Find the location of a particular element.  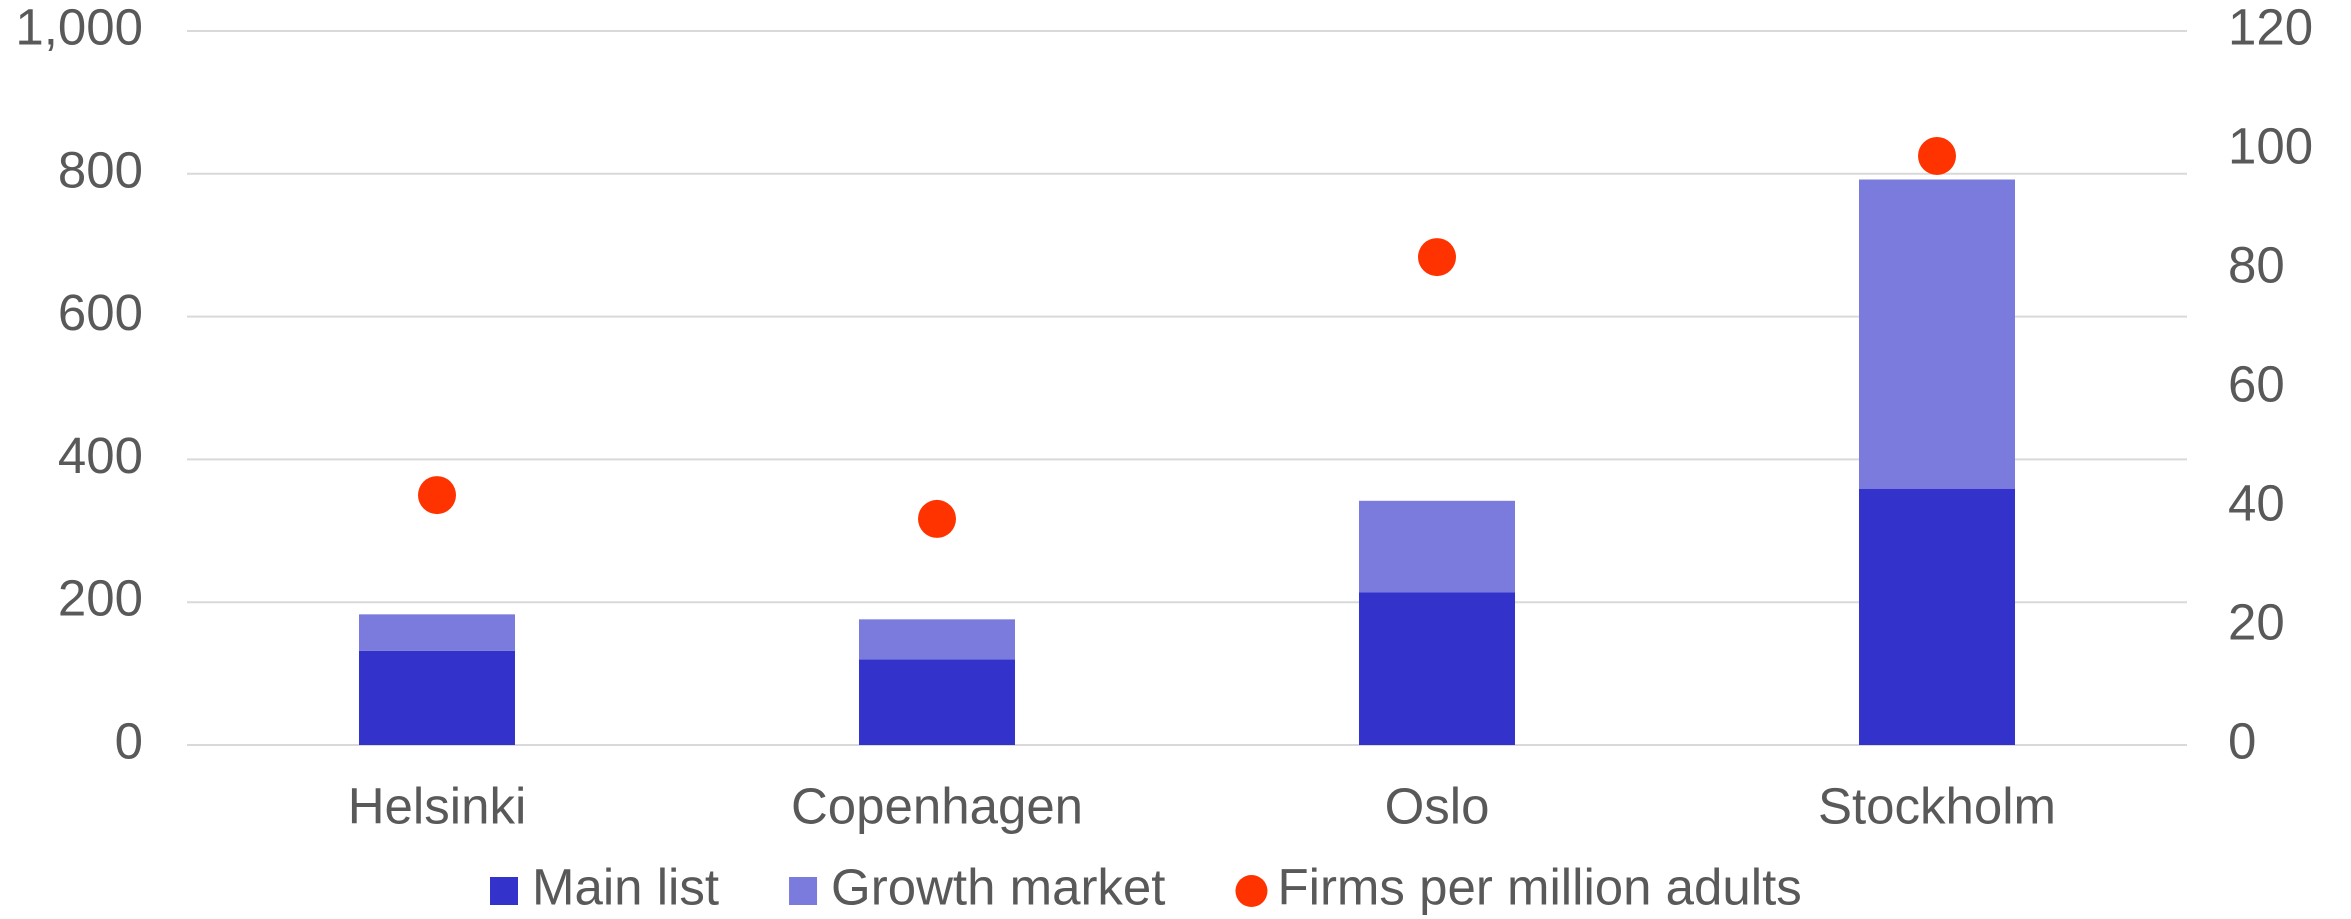

y-tick-label: 600 is located at coordinates (100, 312).